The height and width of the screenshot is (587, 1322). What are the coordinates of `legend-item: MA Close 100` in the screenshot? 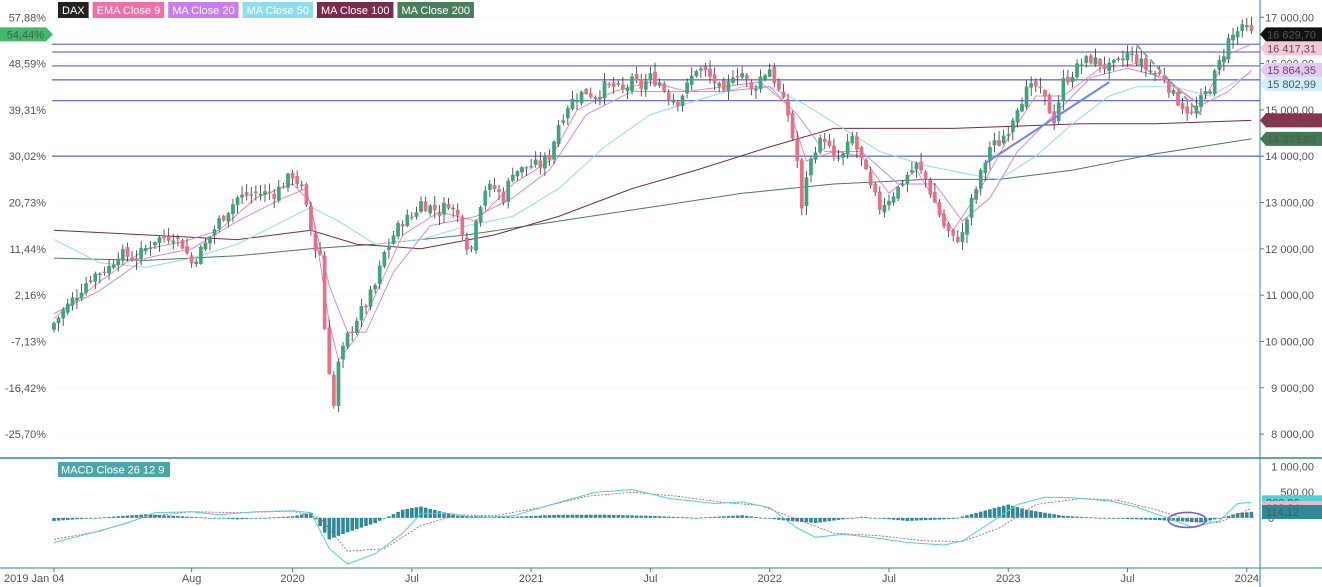 It's located at (355, 10).